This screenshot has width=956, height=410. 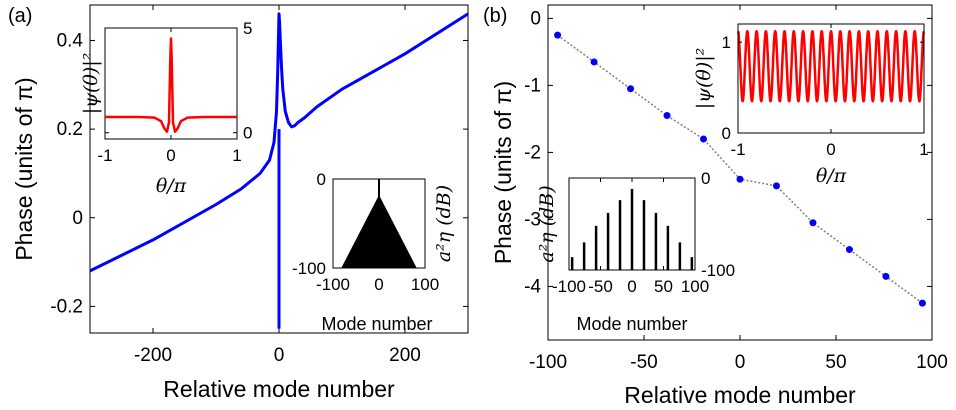 I want to click on a-main-ytick-label: 0, so click(x=77, y=218).